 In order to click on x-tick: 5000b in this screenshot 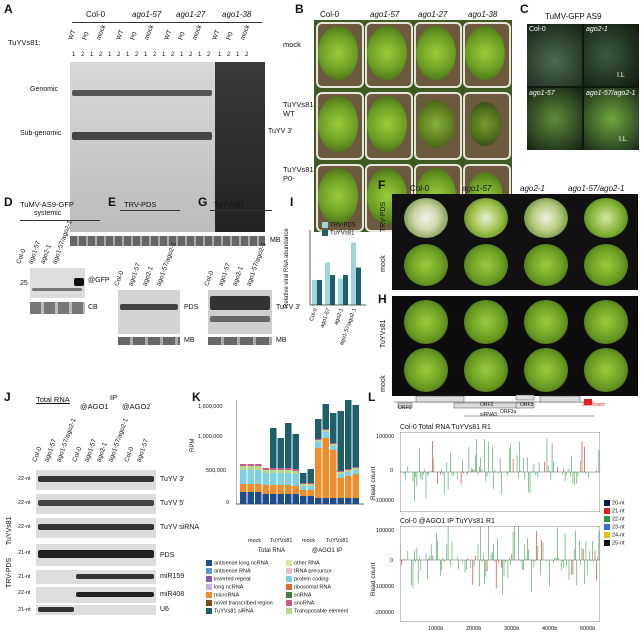, I will do `click(588, 629)`.